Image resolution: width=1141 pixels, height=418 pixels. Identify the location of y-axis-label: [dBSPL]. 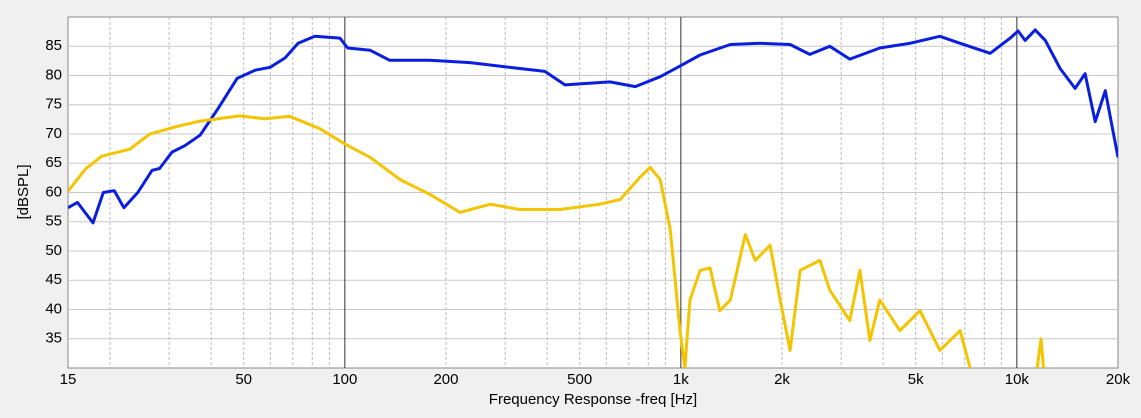
(23, 191).